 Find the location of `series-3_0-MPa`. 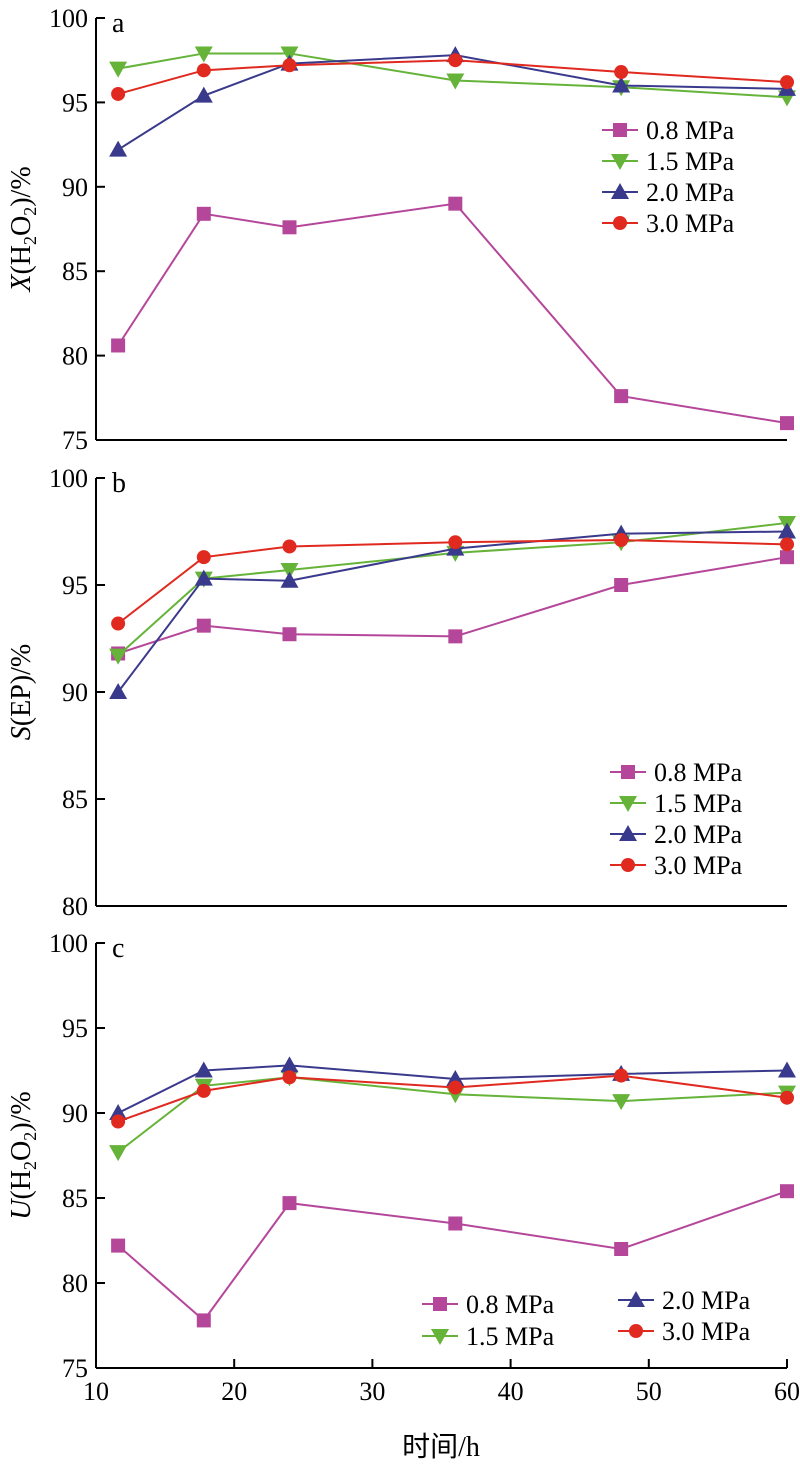

series-3_0-MPa is located at coordinates (452, 582).